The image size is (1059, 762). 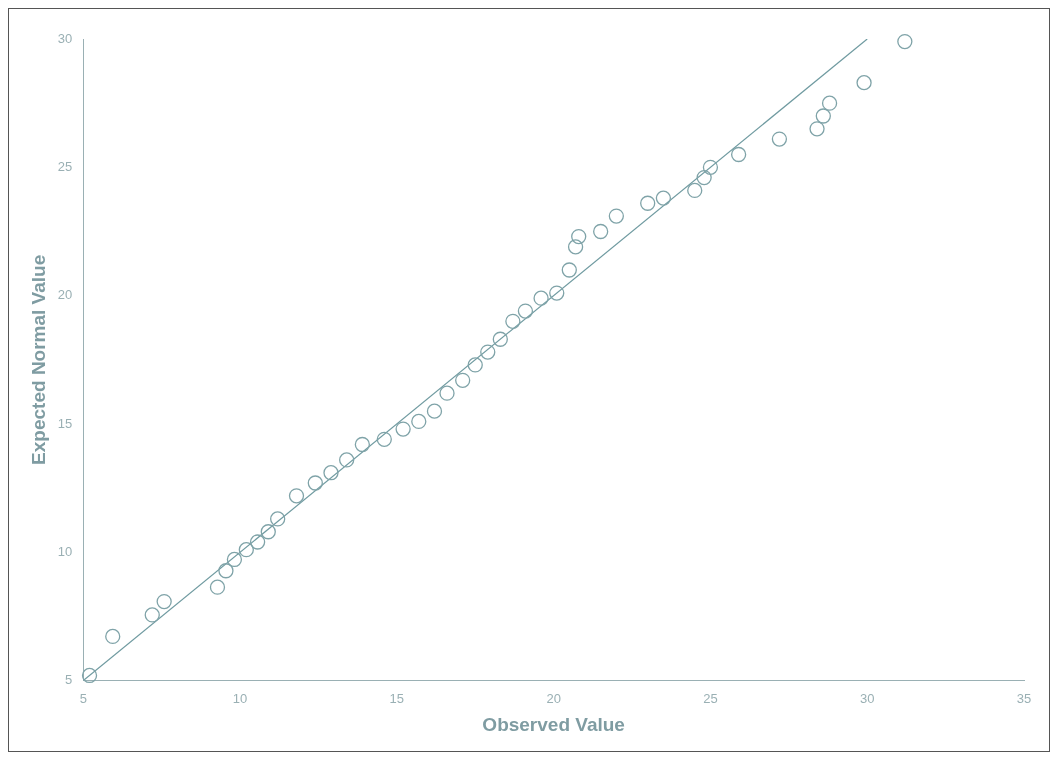 I want to click on y-tick-label: 30, so click(x=65, y=38).